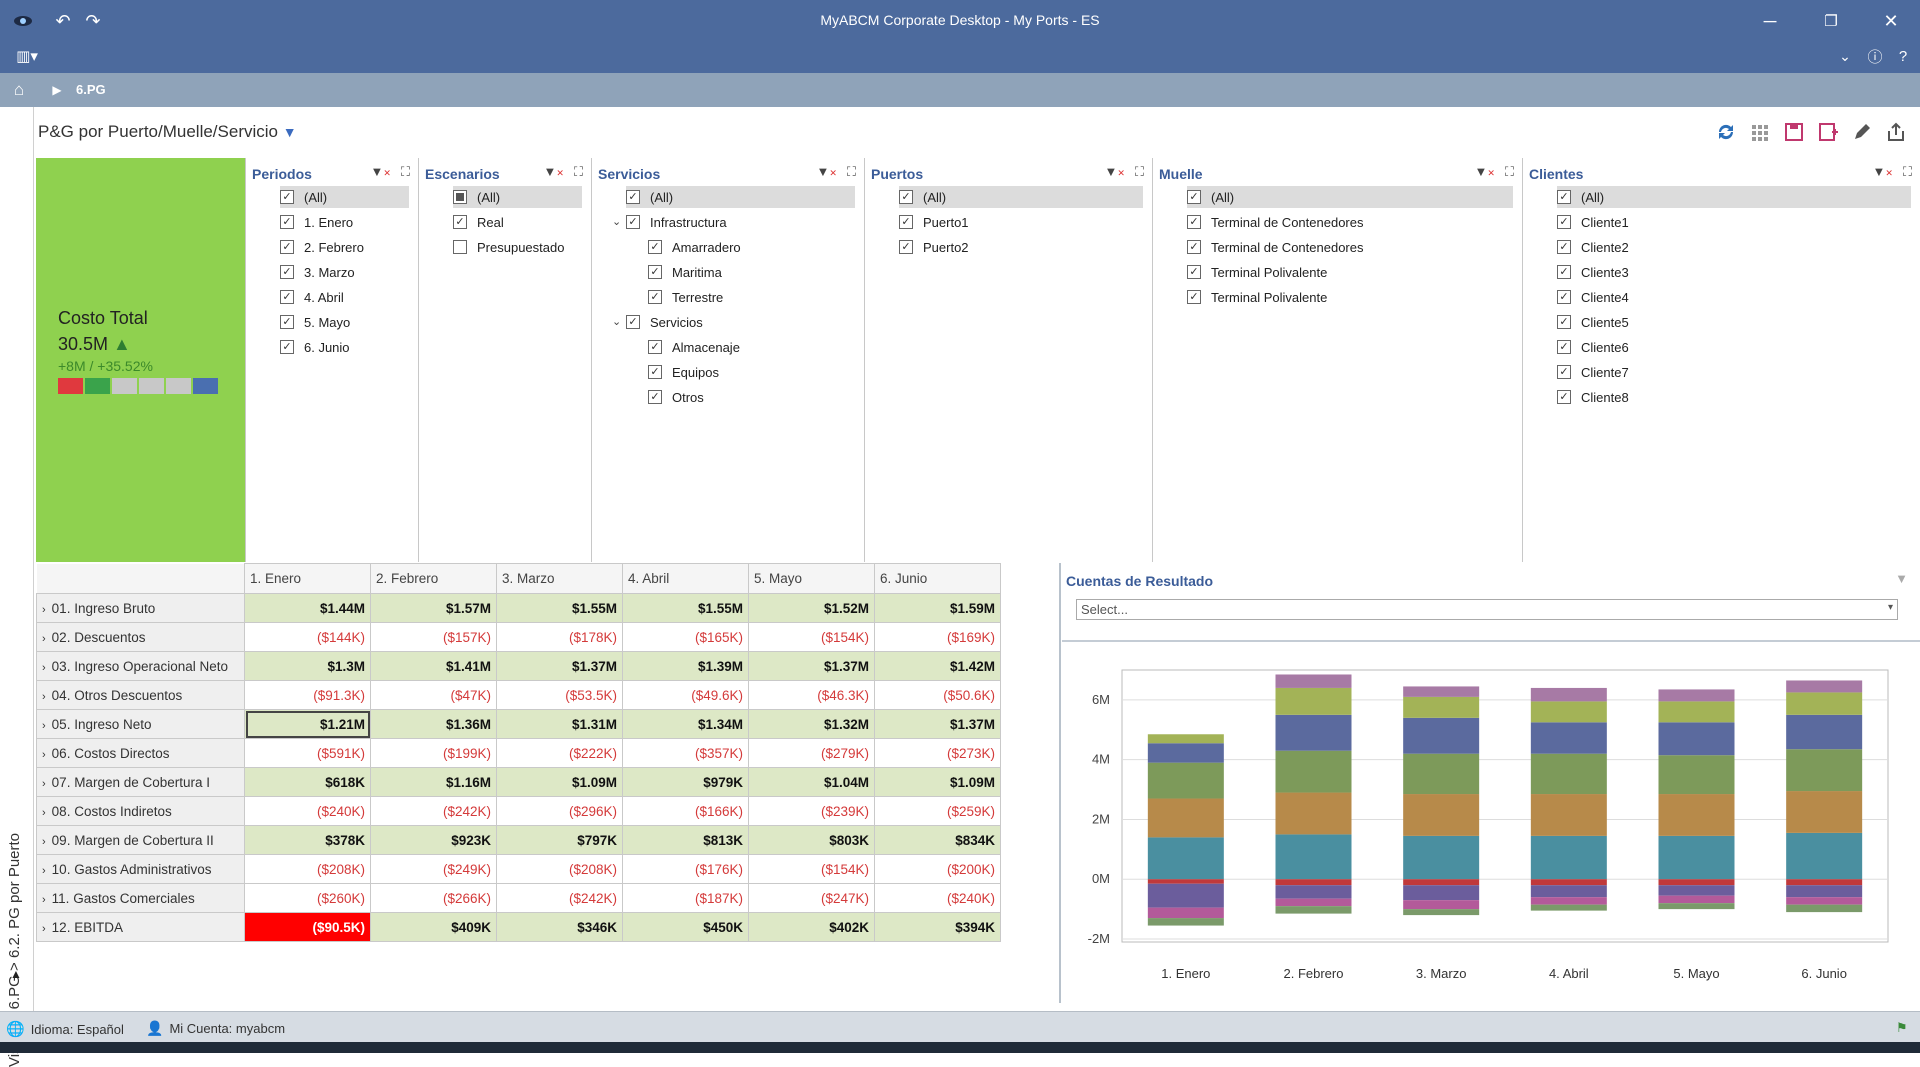 This screenshot has height=1067, width=1920. Describe the element at coordinates (433, 724) in the screenshot. I see `table-cell: $1.36M` at that location.